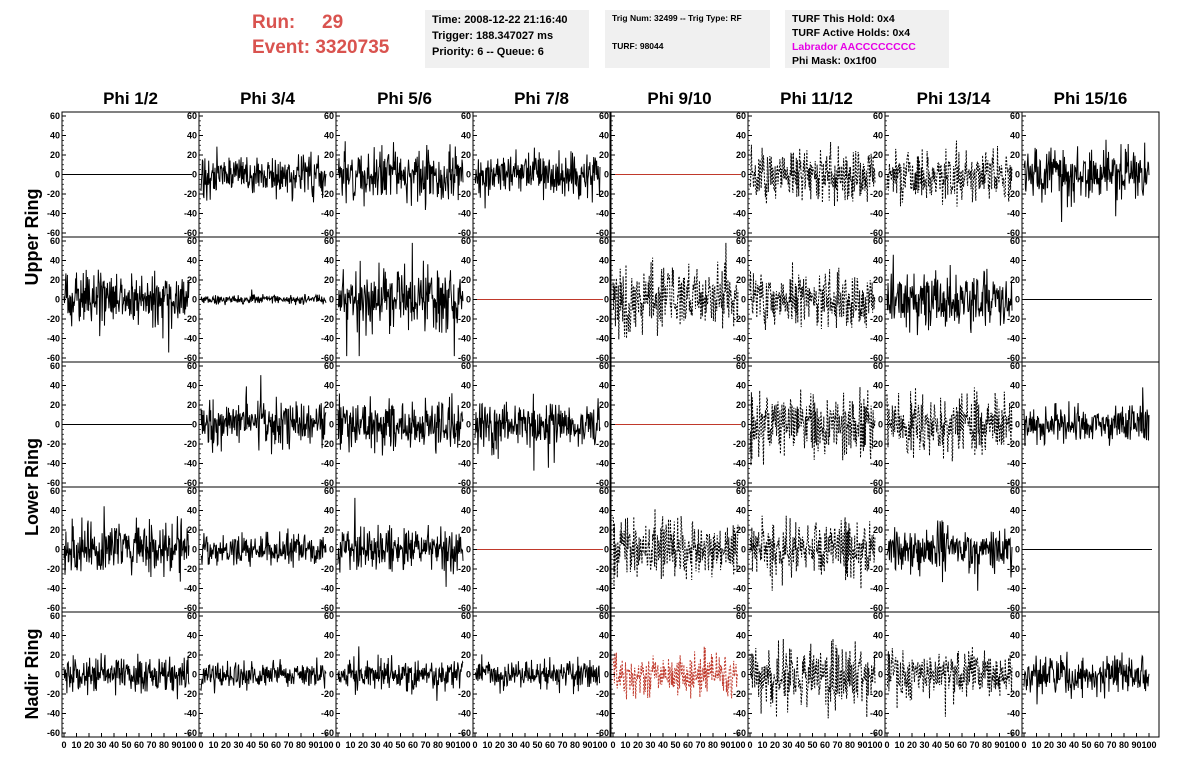 The height and width of the screenshot is (772, 1196). What do you see at coordinates (281, 47) in the screenshot?
I see `event-label: Event:` at bounding box center [281, 47].